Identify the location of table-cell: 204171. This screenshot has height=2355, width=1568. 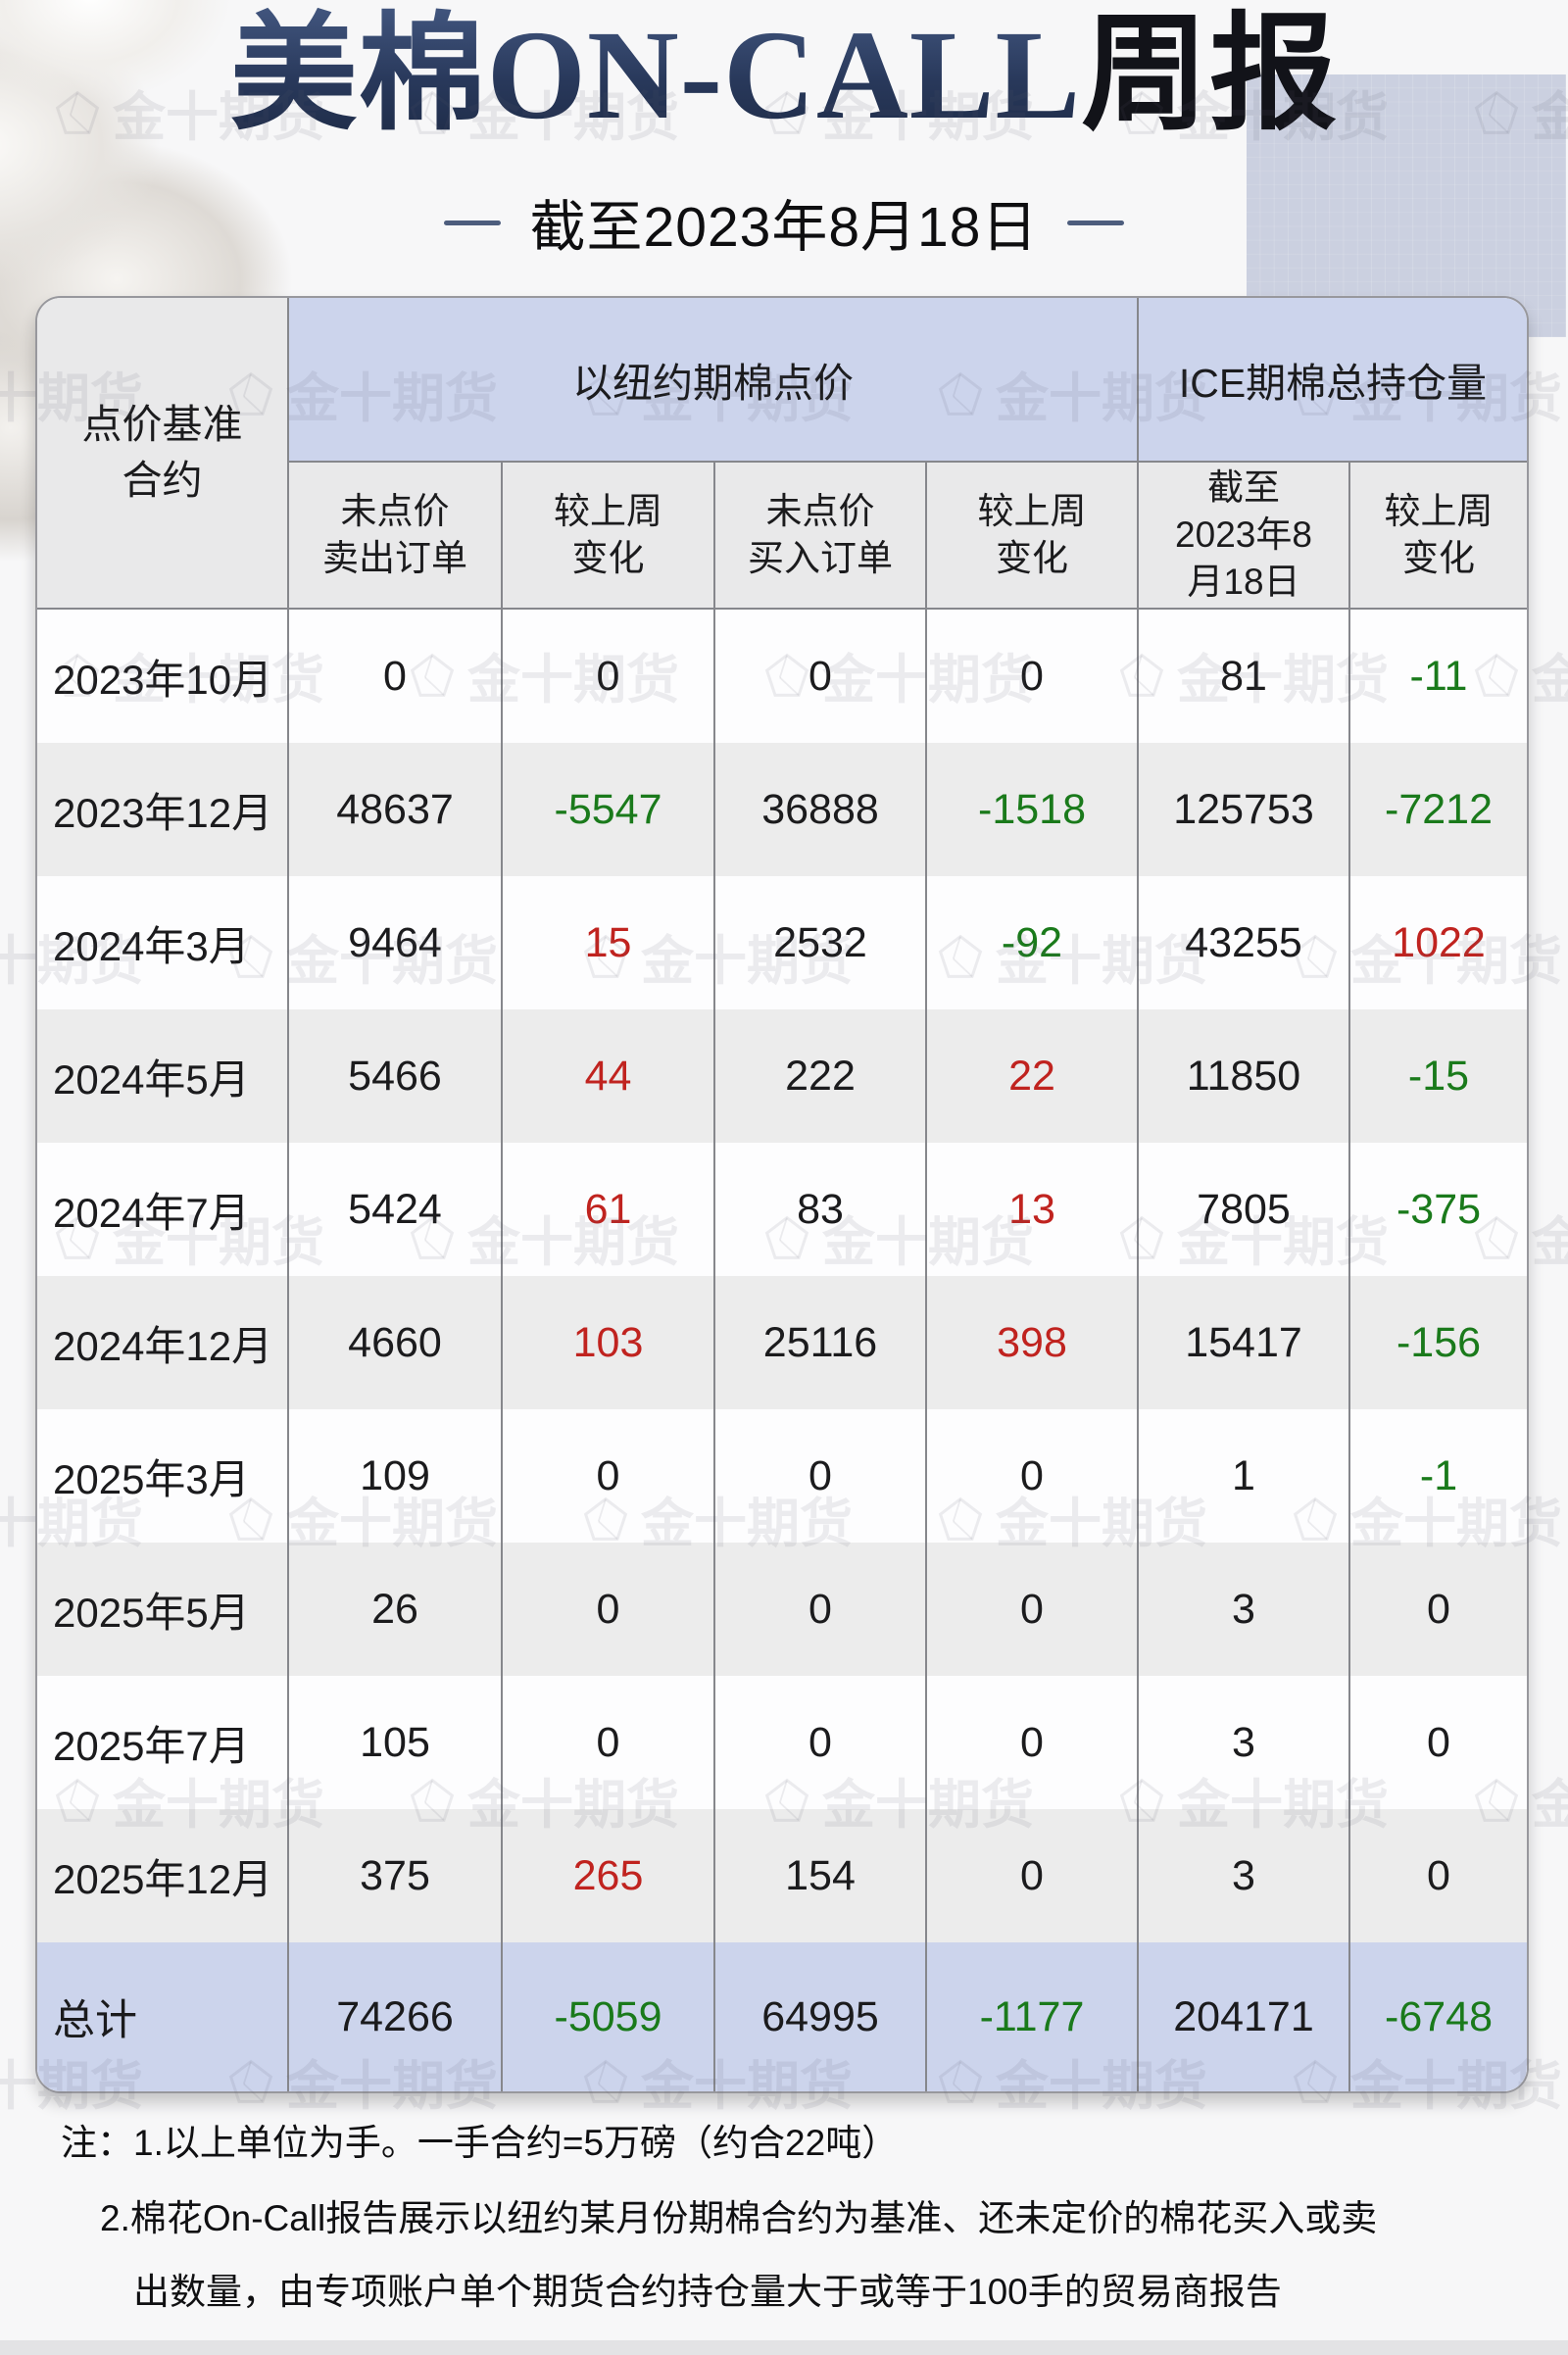
(1243, 2016).